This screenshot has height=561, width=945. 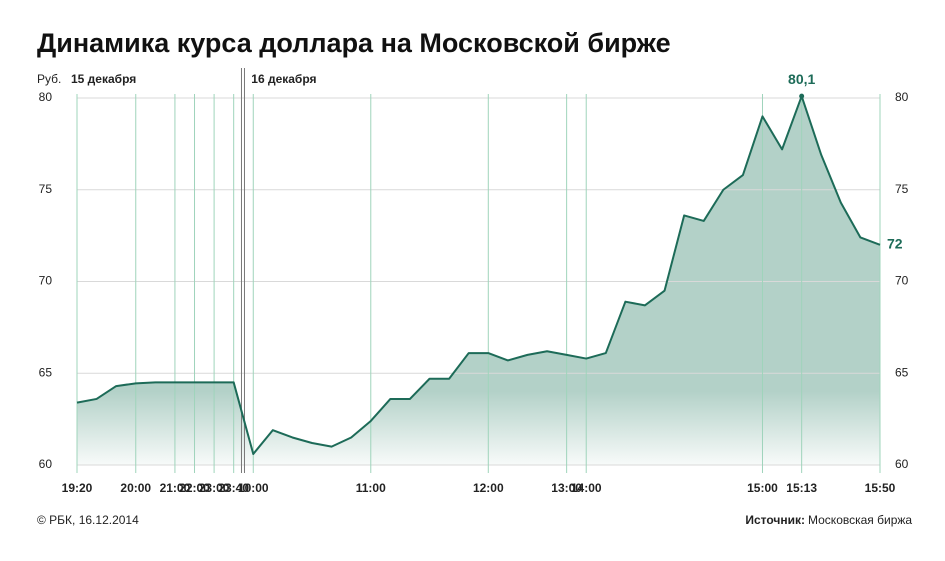 I want to click on x-tick-label: 10:00, so click(x=253, y=488).